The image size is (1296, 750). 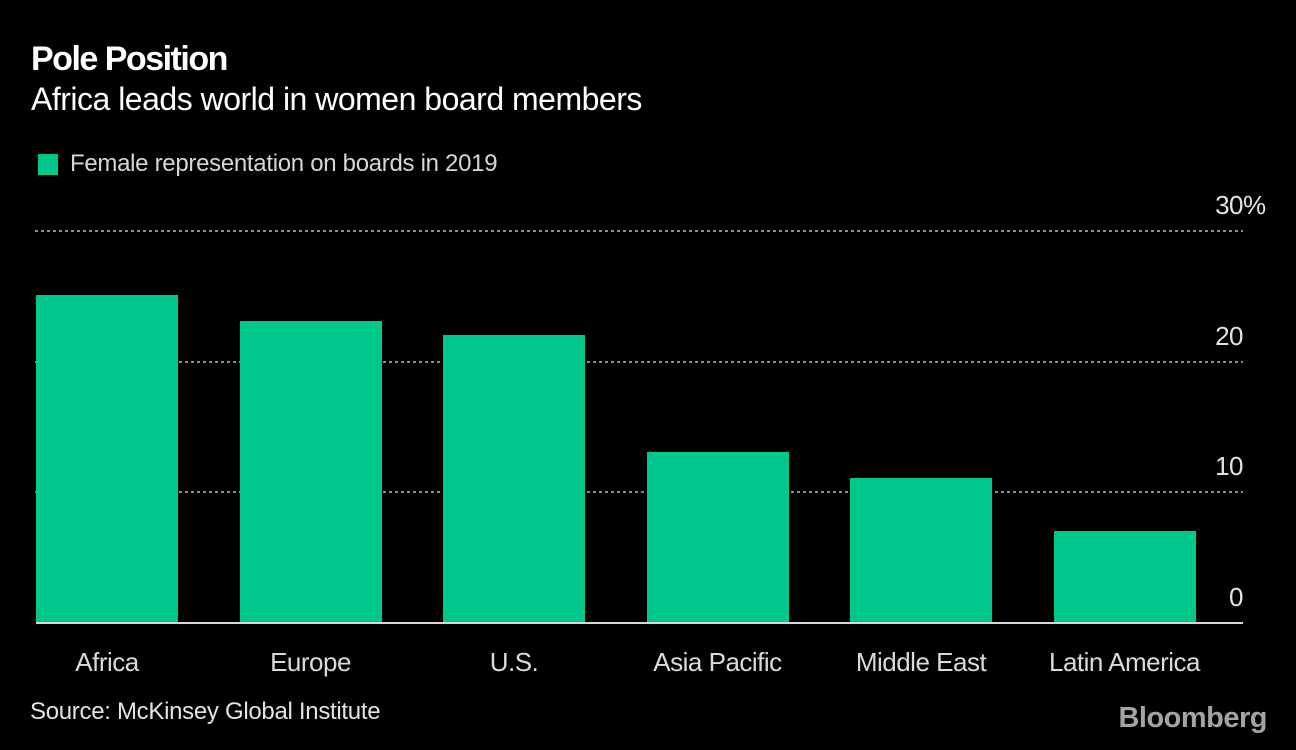 What do you see at coordinates (921, 550) in the screenshot?
I see `bar-middle-east` at bounding box center [921, 550].